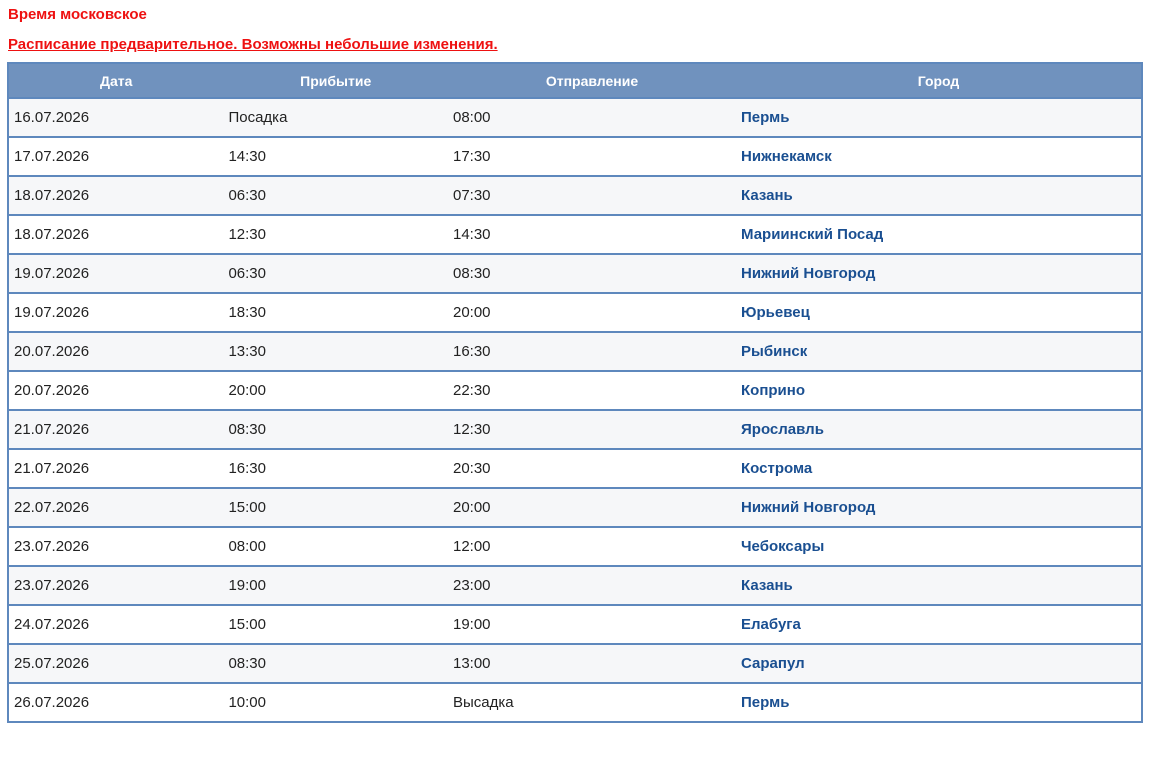 The image size is (1149, 760). What do you see at coordinates (592, 624) in the screenshot?
I see `cell-departure: 19:00` at bounding box center [592, 624].